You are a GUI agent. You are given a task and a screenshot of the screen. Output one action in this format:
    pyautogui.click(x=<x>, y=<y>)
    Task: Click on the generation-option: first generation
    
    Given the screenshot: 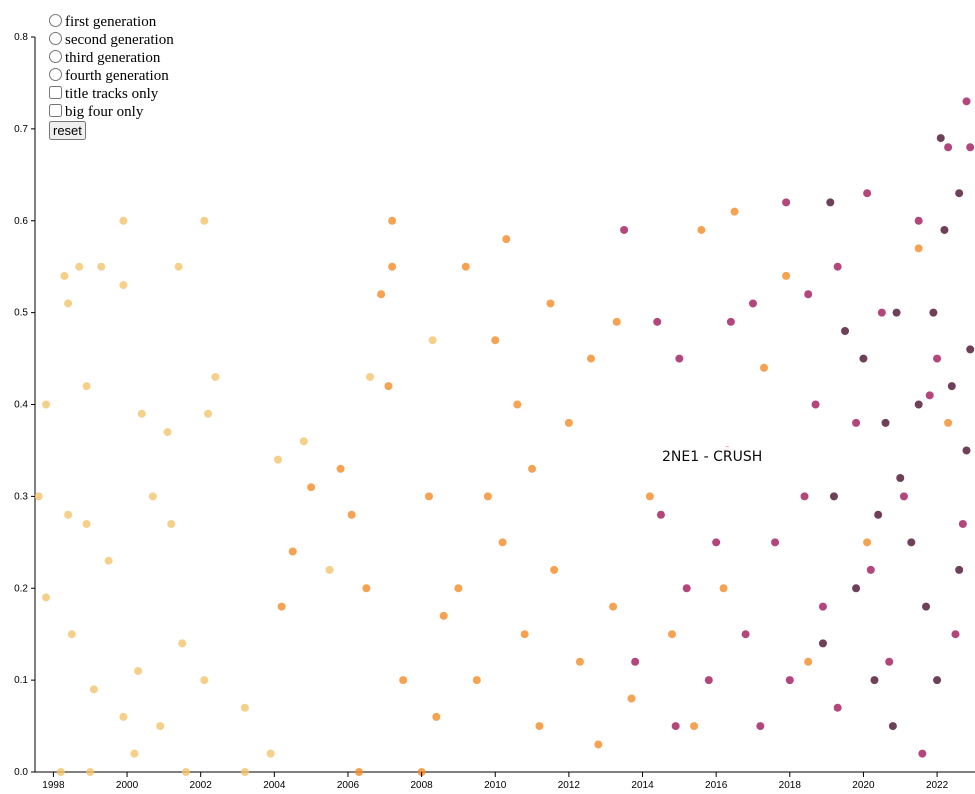 What is the action you would take?
    pyautogui.click(x=111, y=22)
    